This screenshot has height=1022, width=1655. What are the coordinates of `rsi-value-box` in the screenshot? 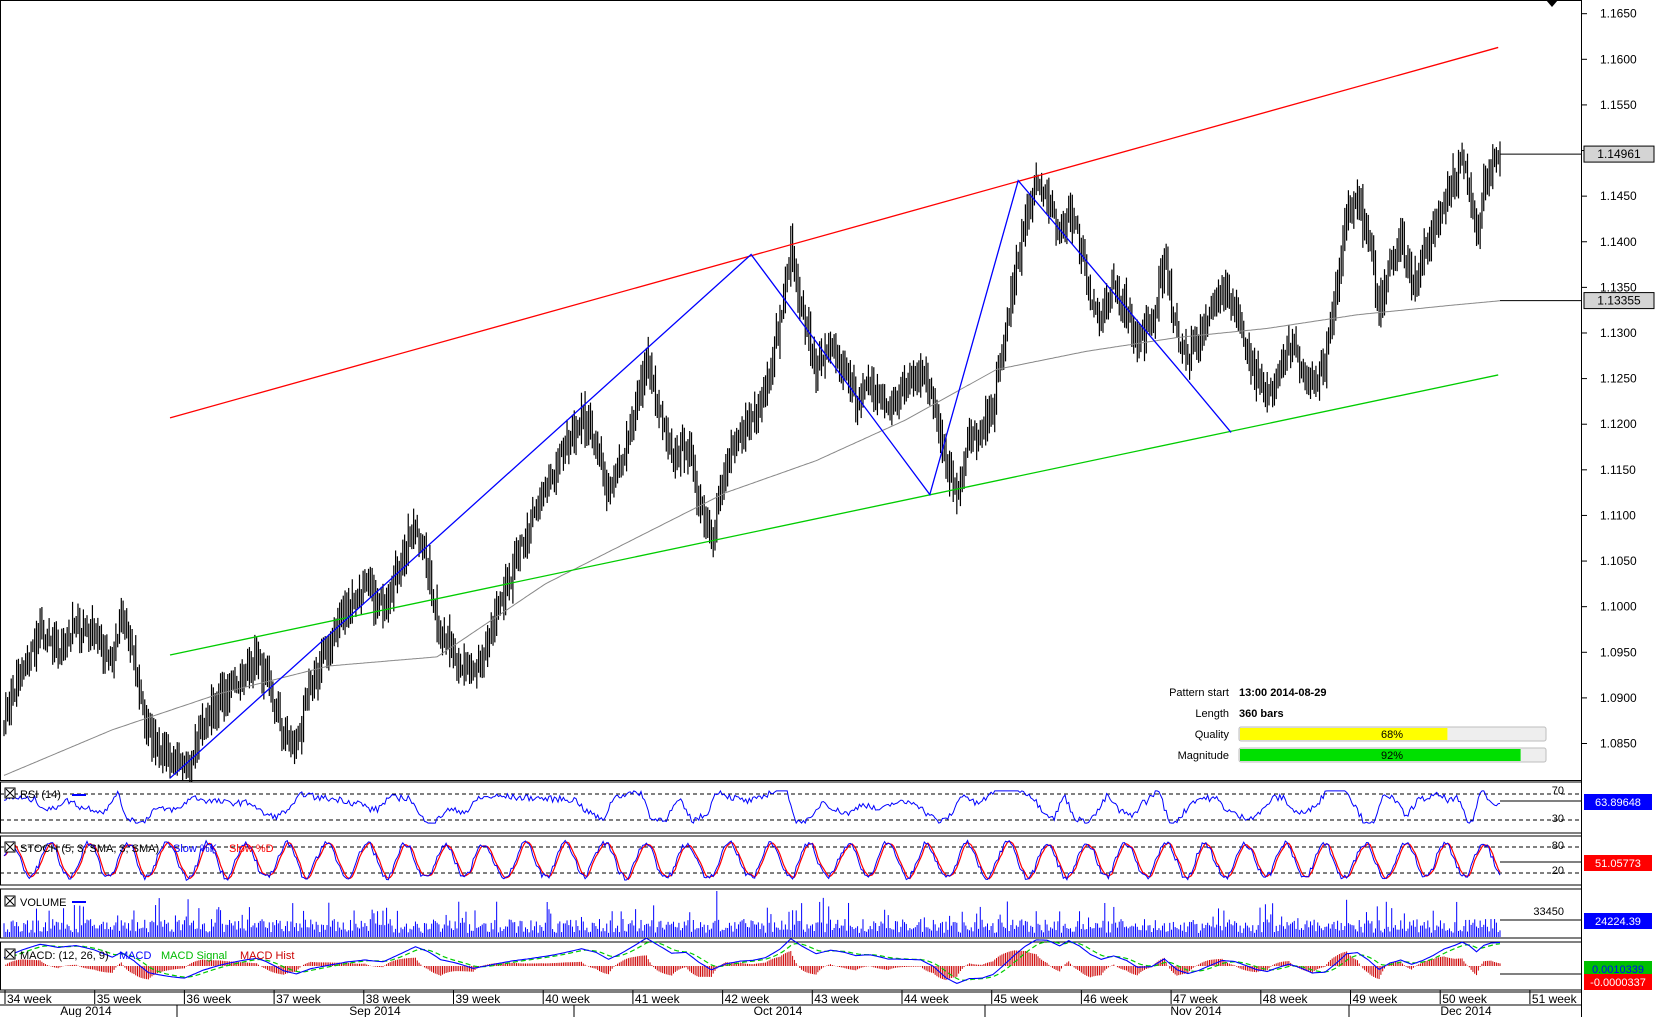 It's located at (1618, 802).